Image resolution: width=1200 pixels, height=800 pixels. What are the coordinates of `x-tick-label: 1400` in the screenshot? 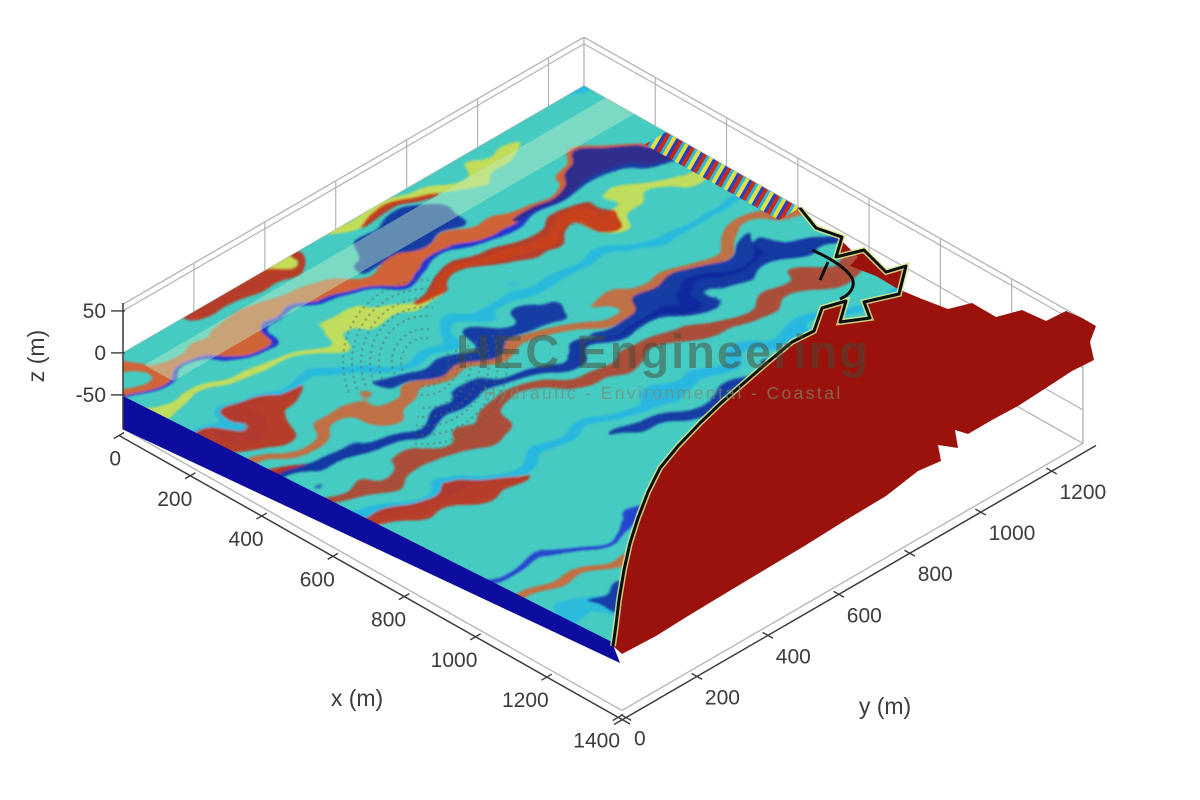 It's located at (596, 741).